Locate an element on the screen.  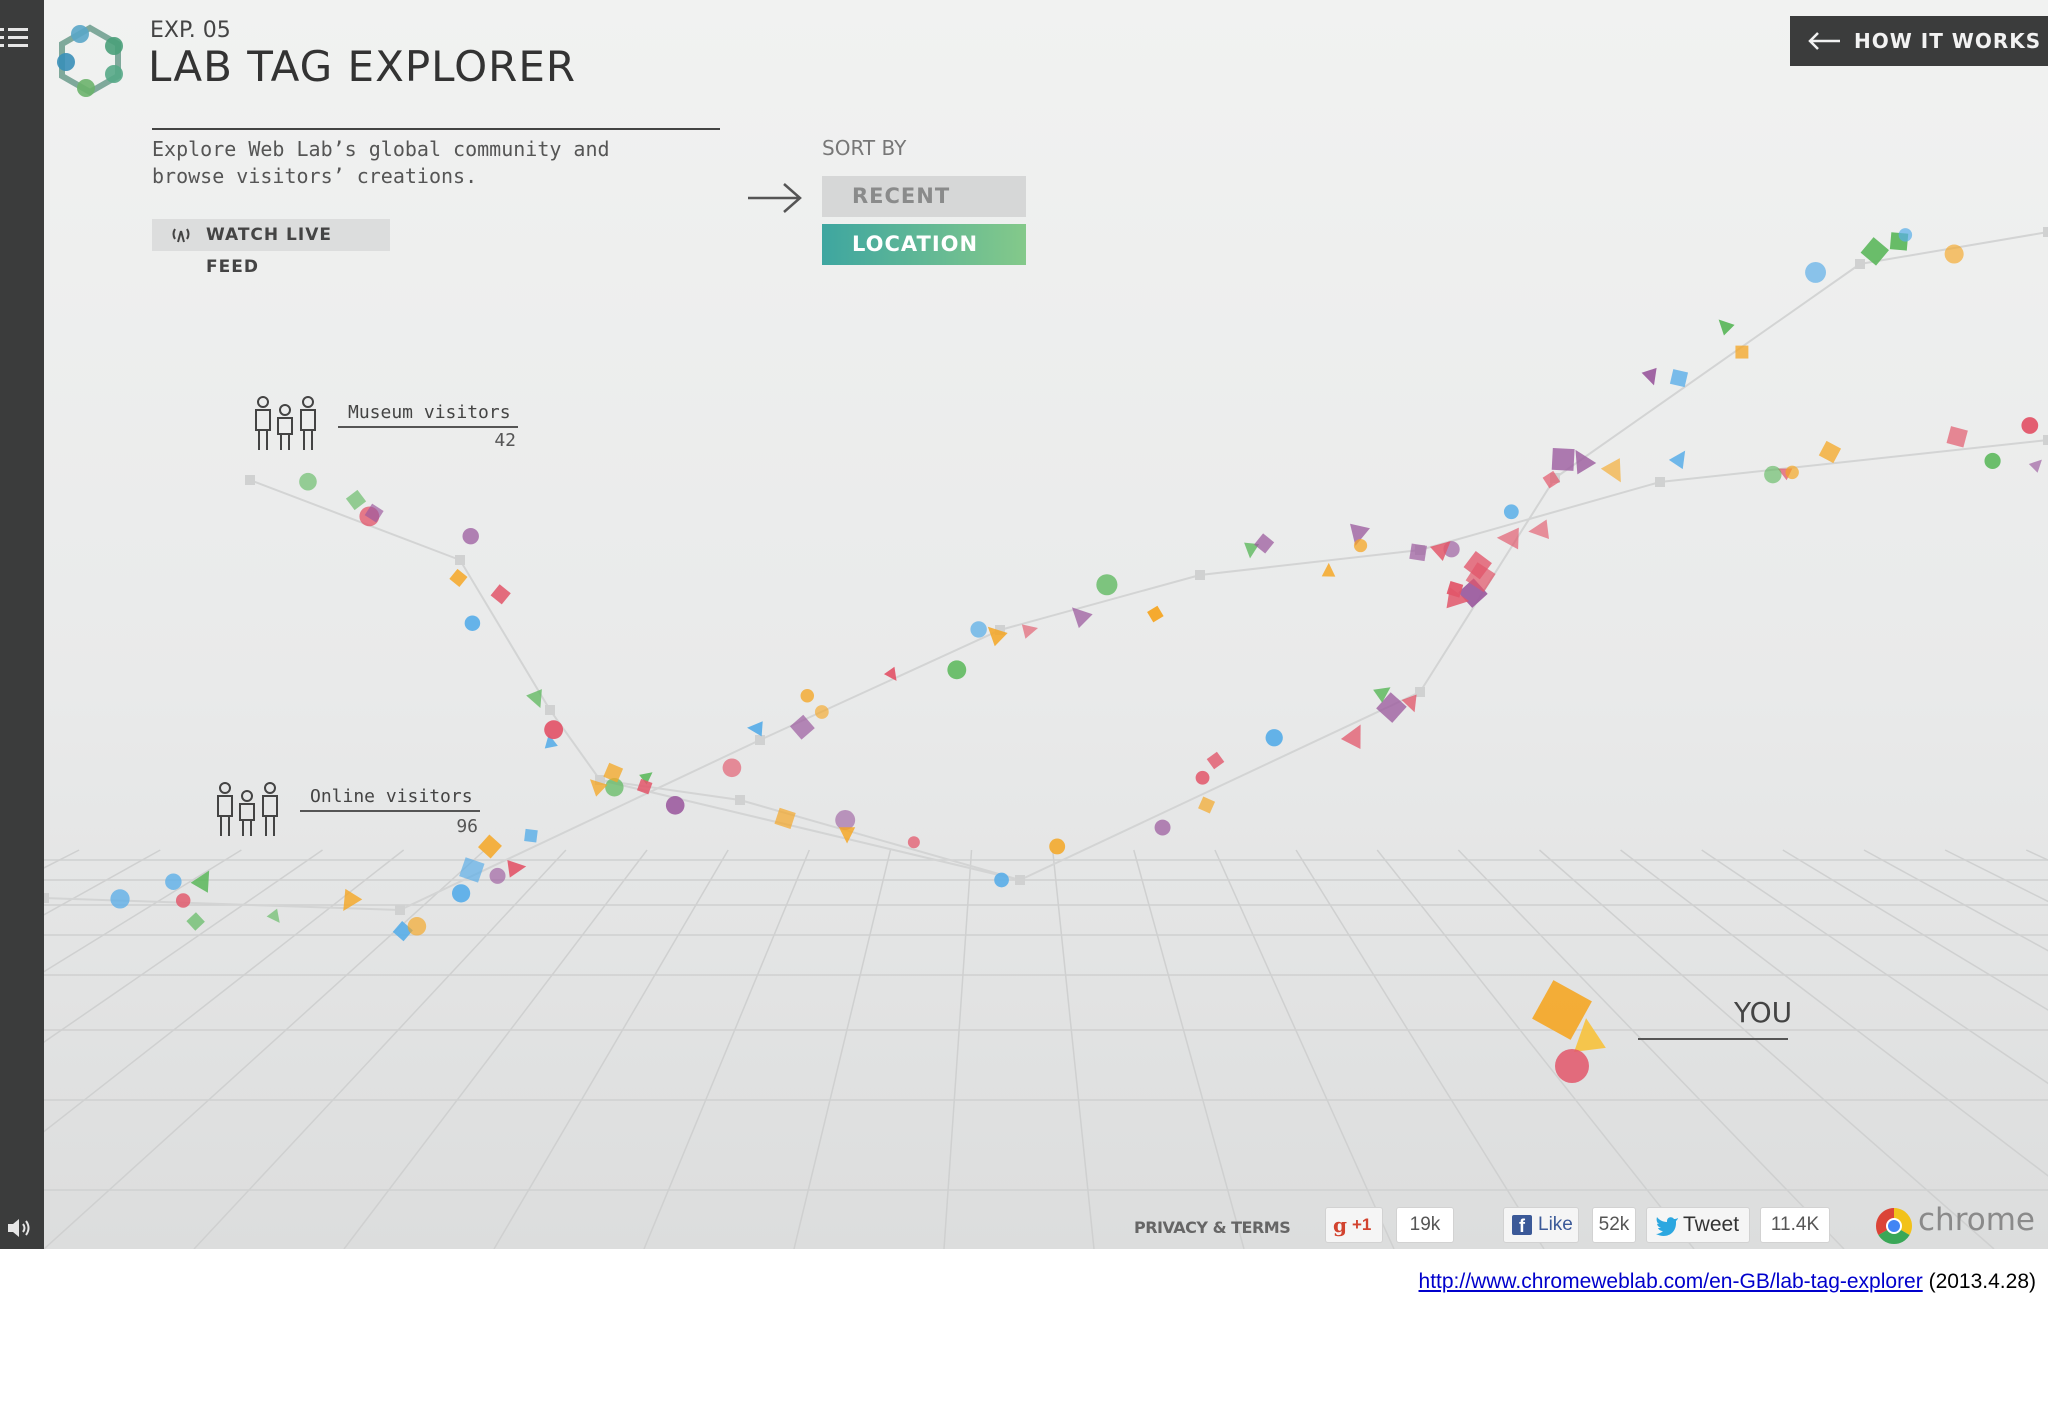
google-plus-count: 19k is located at coordinates (1425, 1225).